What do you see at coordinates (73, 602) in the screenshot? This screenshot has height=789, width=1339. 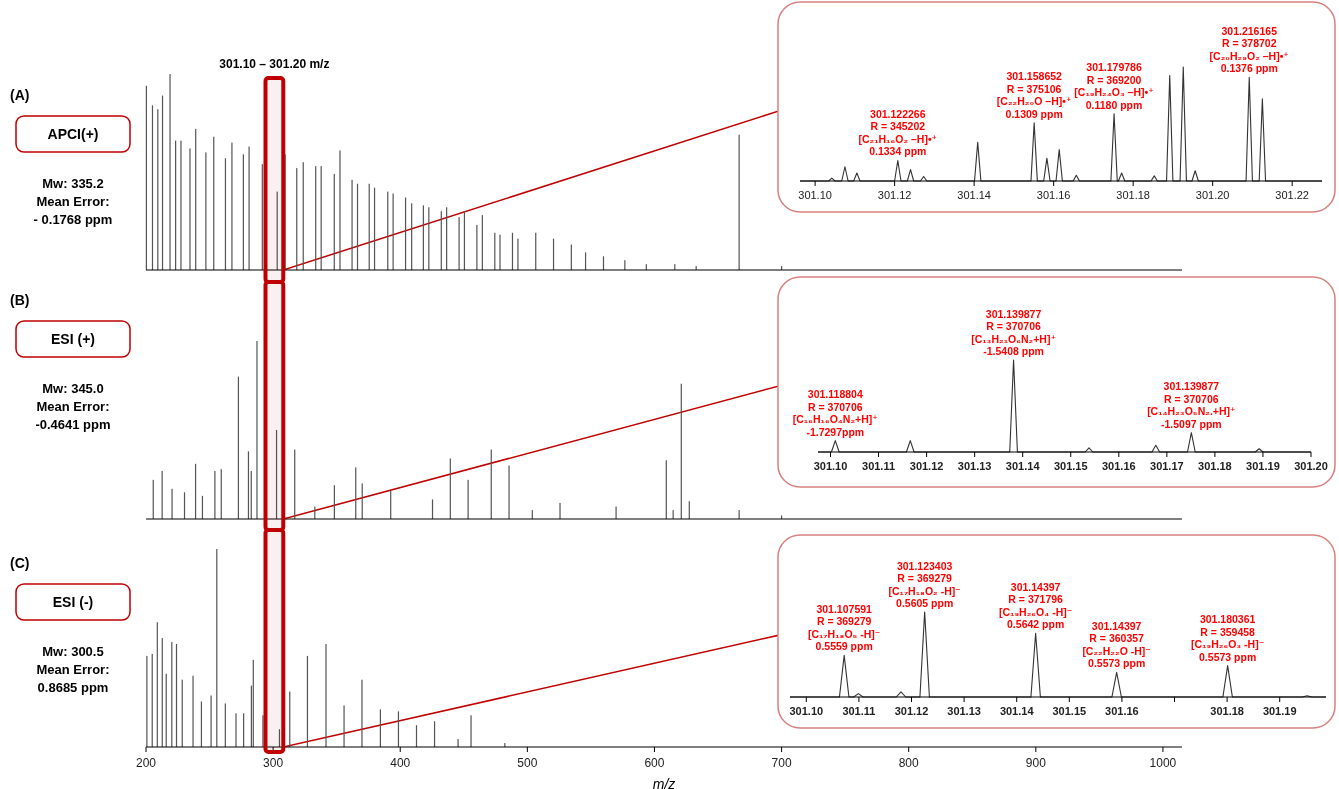 I see `text: ESI (-)` at bounding box center [73, 602].